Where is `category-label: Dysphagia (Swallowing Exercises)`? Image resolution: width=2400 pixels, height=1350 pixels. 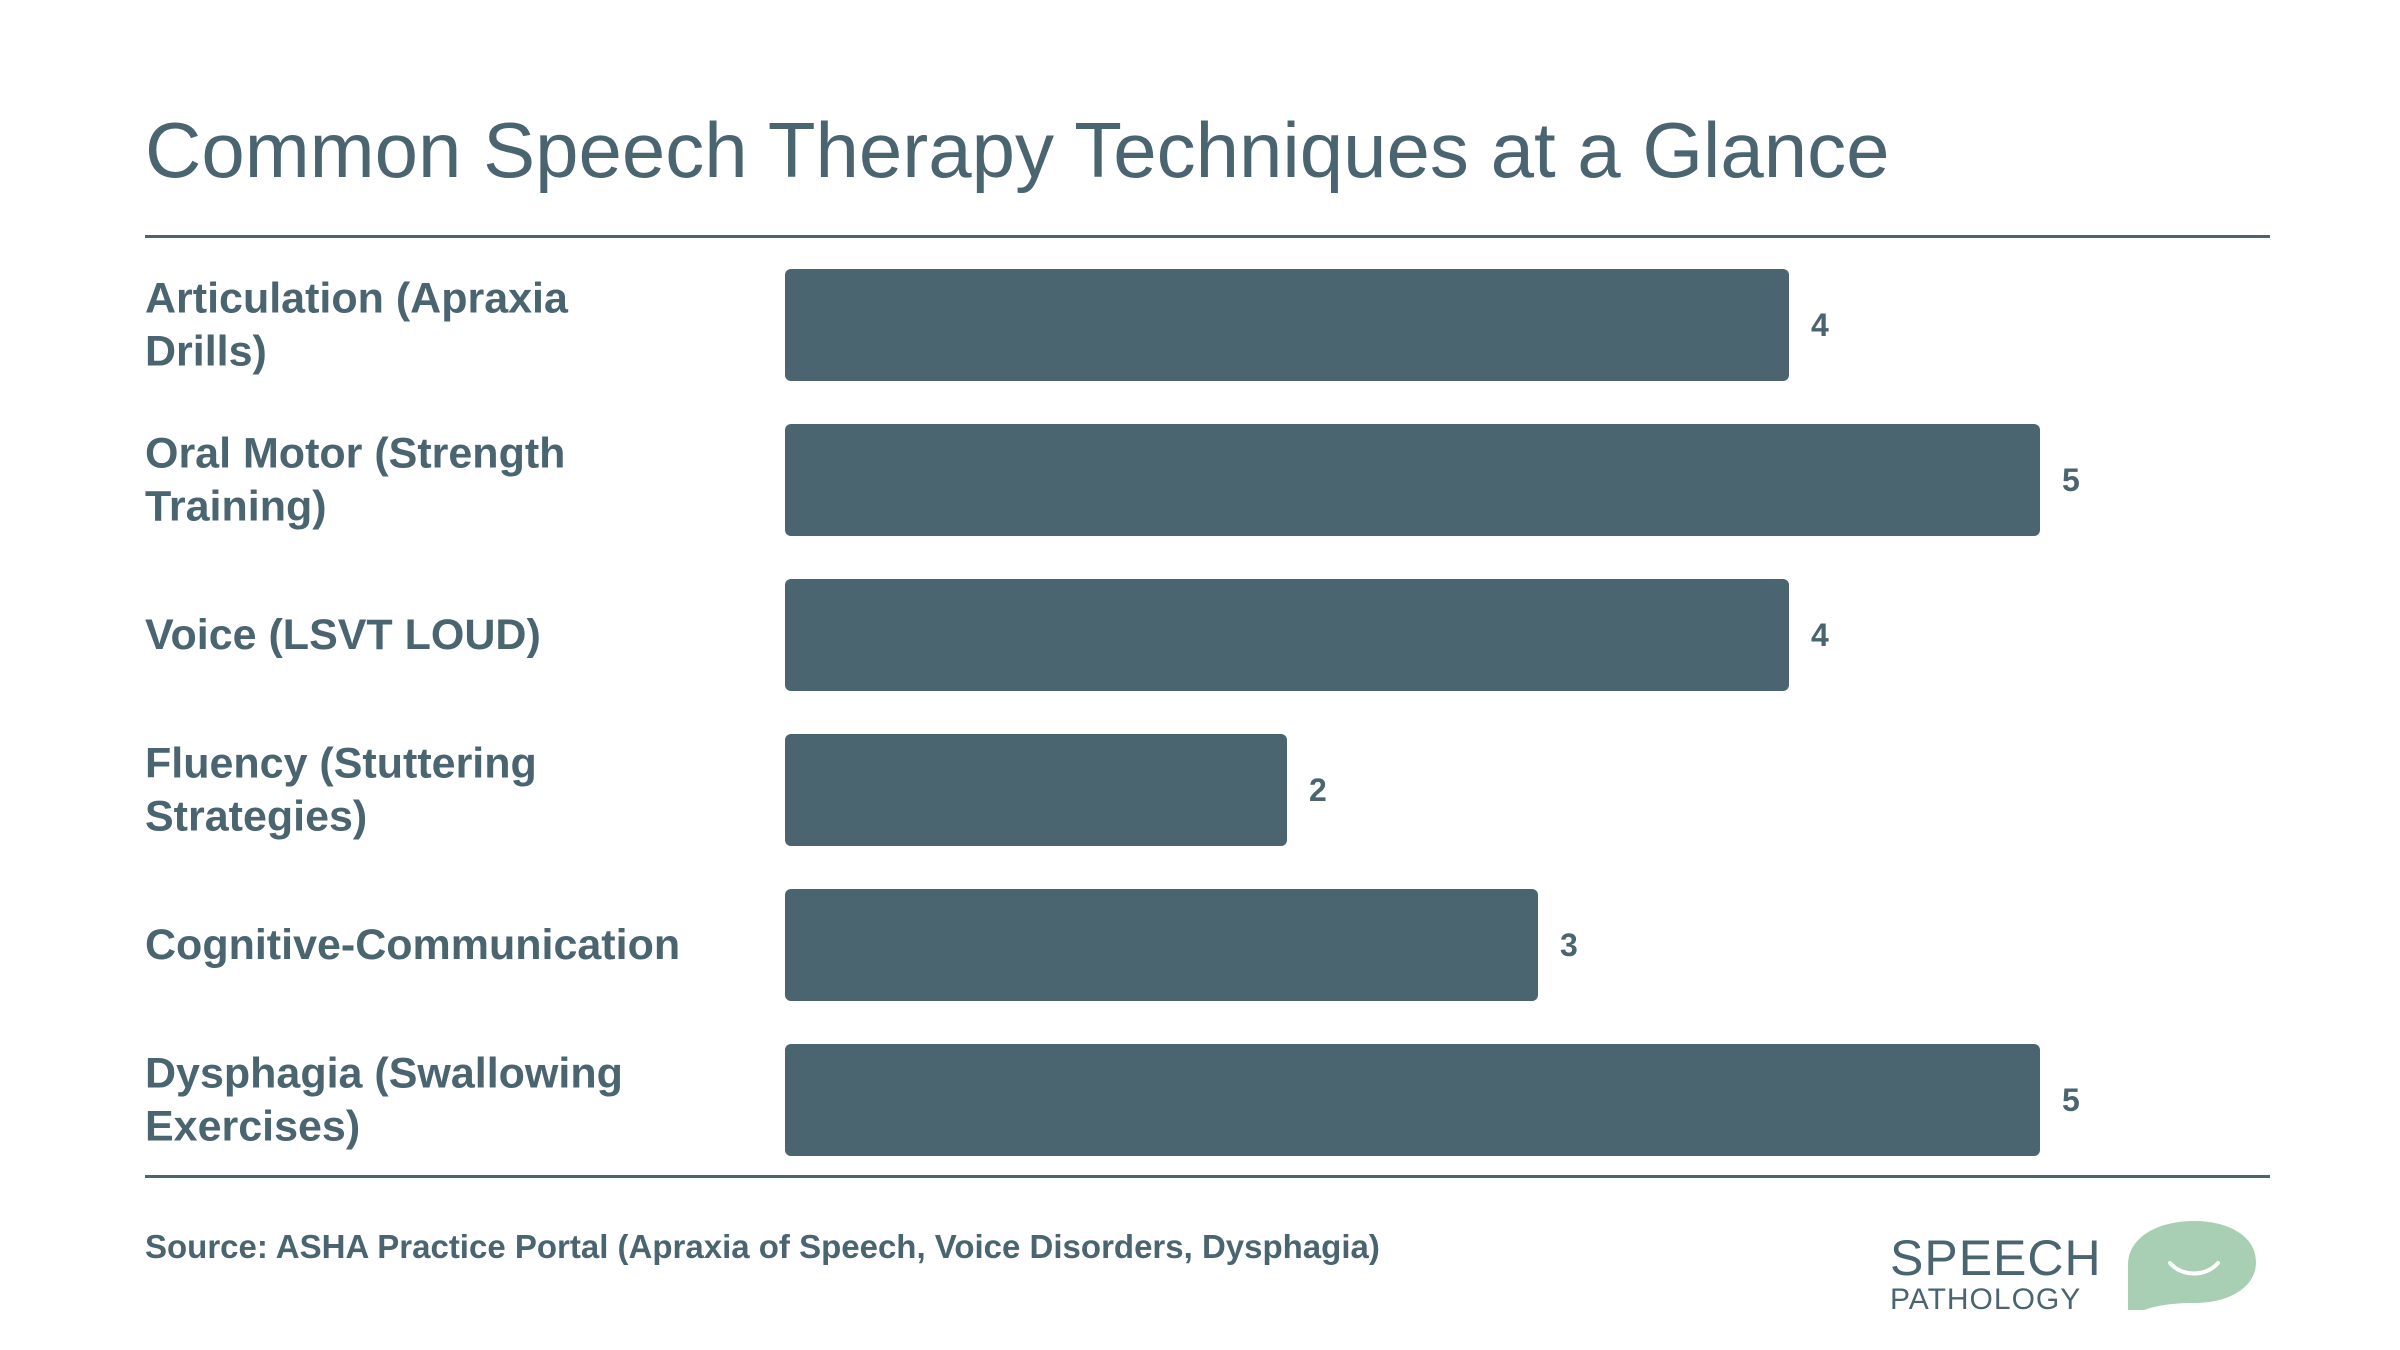 category-label: Dysphagia (Swallowing Exercises) is located at coordinates (384, 1100).